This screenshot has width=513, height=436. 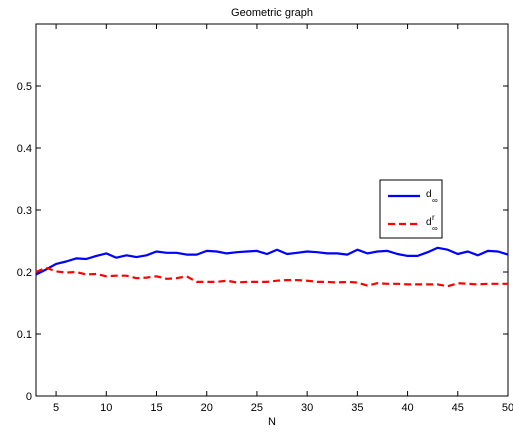 I want to click on chart-title: Geometric graph, so click(x=272, y=13).